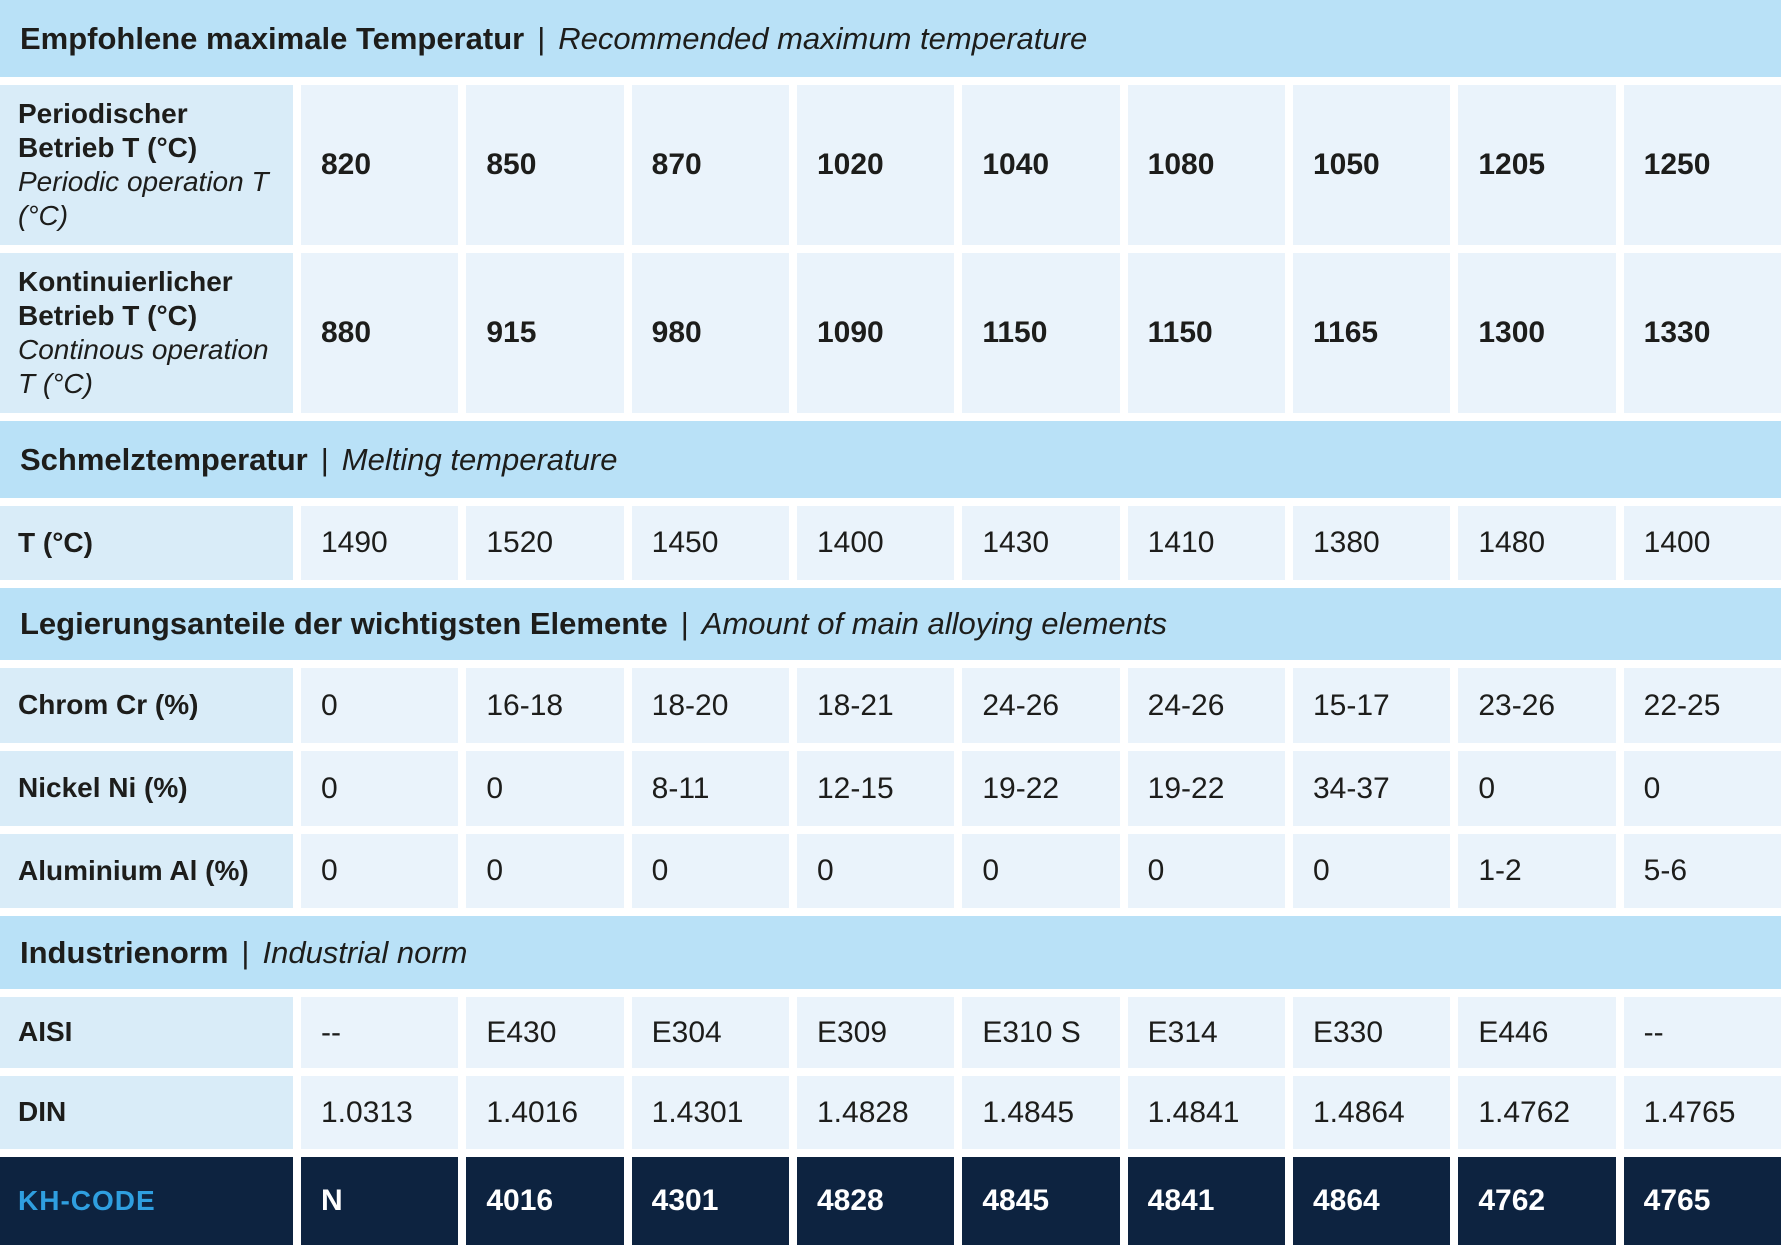  Describe the element at coordinates (365, 952) in the screenshot. I see `section-title-en: Industrial norm` at that location.